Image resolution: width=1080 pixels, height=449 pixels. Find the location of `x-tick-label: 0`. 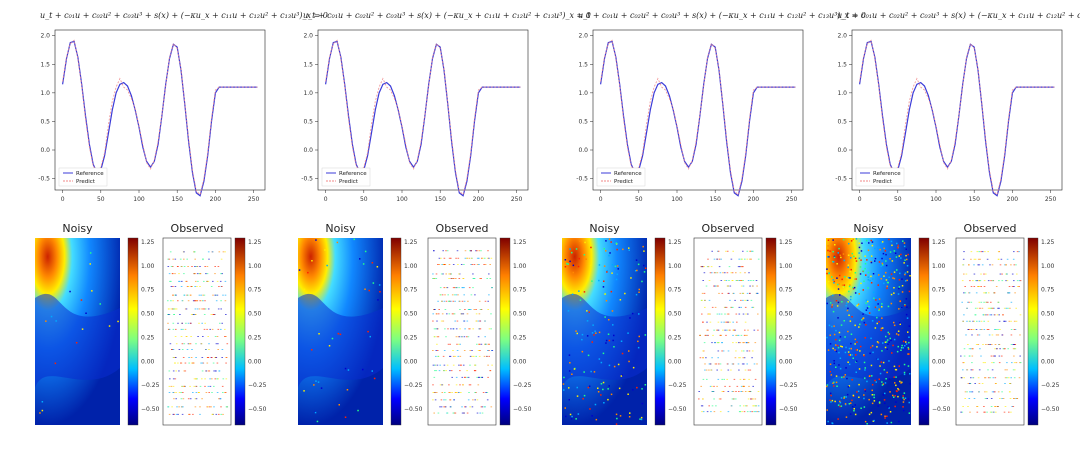

x-tick-label: 0 is located at coordinates (601, 199).